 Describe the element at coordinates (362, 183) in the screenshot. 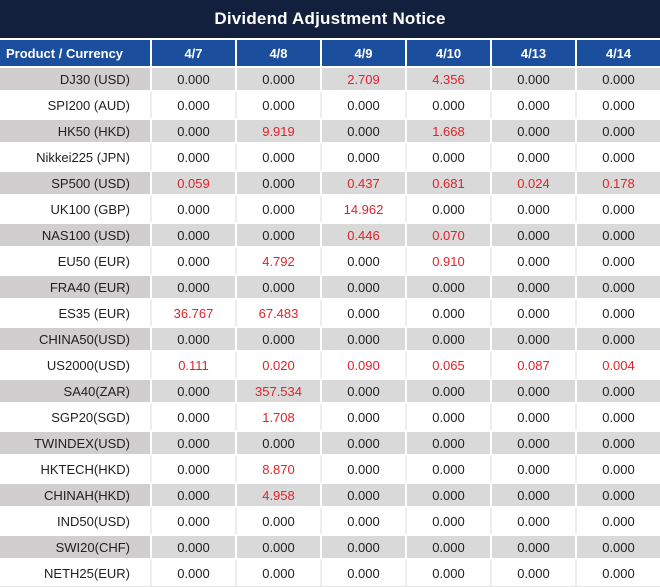

I see `value-cell: 0.437` at that location.